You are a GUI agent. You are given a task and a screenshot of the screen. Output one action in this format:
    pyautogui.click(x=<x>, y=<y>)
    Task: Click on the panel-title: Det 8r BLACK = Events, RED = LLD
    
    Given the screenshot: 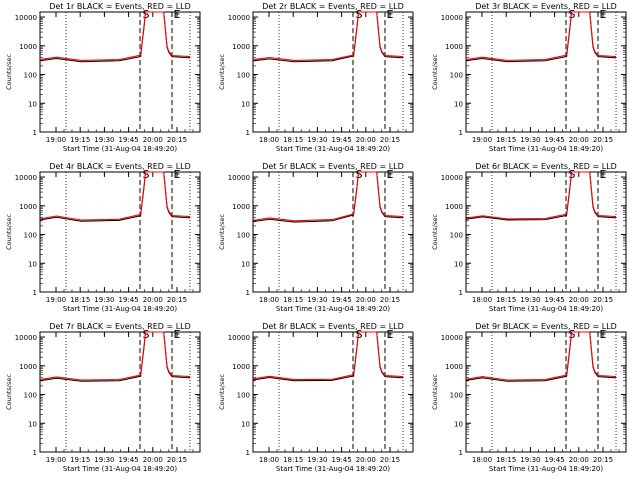 What is the action you would take?
    pyautogui.click(x=333, y=326)
    